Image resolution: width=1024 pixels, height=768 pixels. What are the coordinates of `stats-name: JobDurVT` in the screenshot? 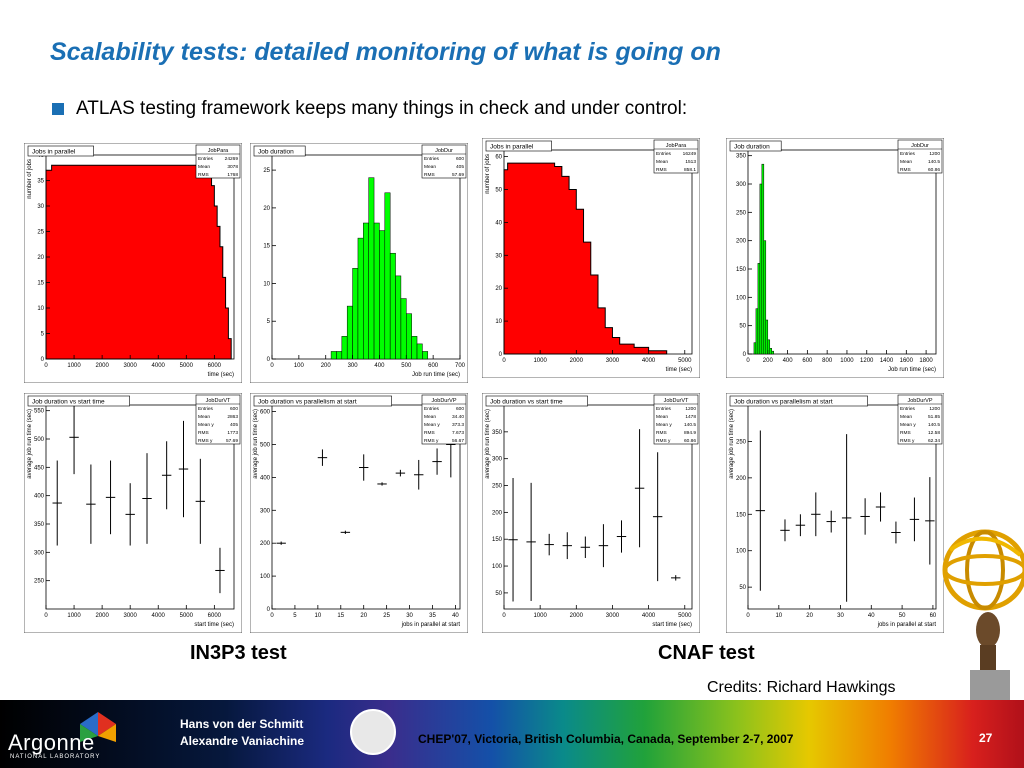 It's located at (218, 401).